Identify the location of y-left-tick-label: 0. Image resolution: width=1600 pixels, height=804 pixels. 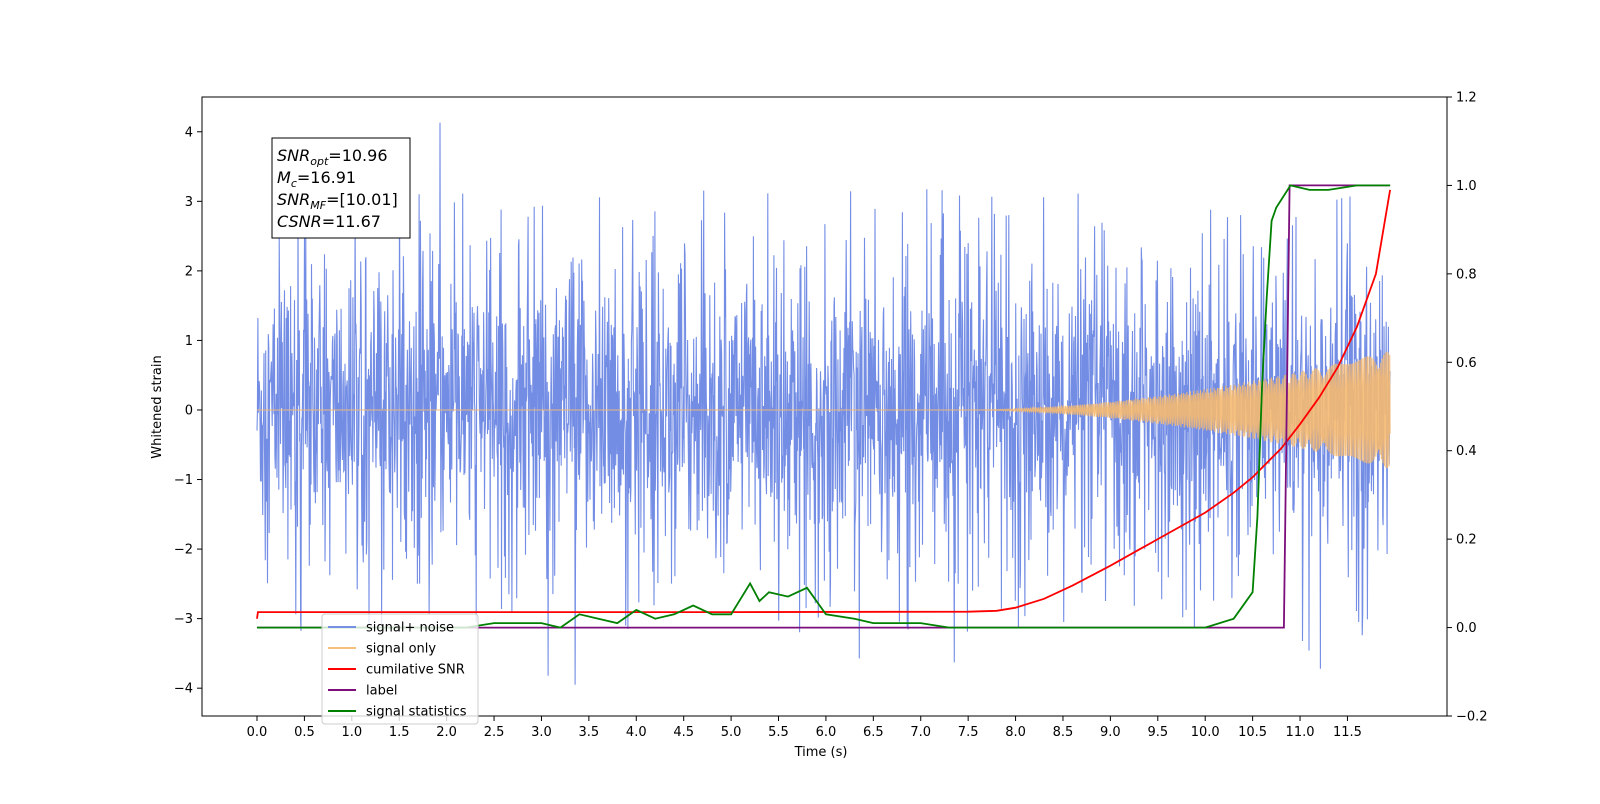
(189, 410).